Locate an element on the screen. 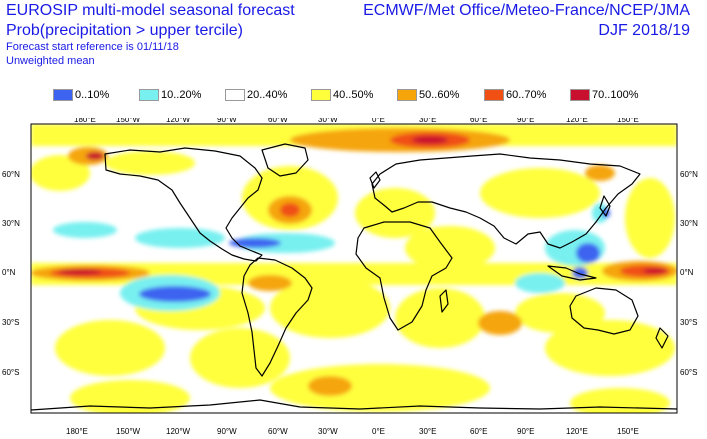  legend-label: 0..10% is located at coordinates (92, 95).